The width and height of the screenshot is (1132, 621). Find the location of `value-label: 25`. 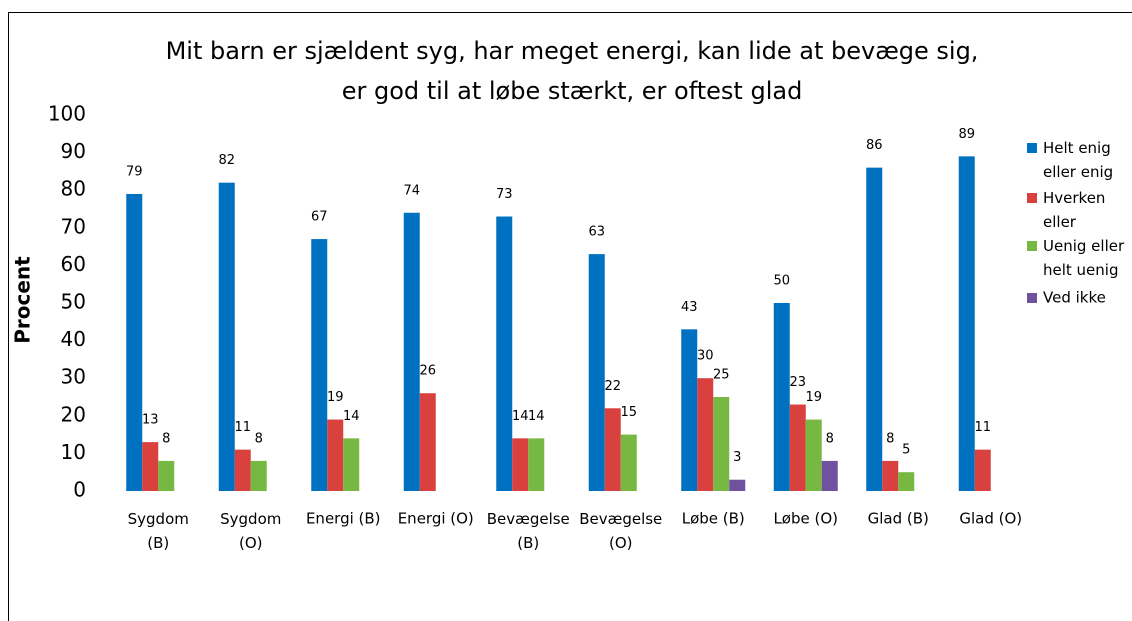

value-label: 25 is located at coordinates (721, 375).